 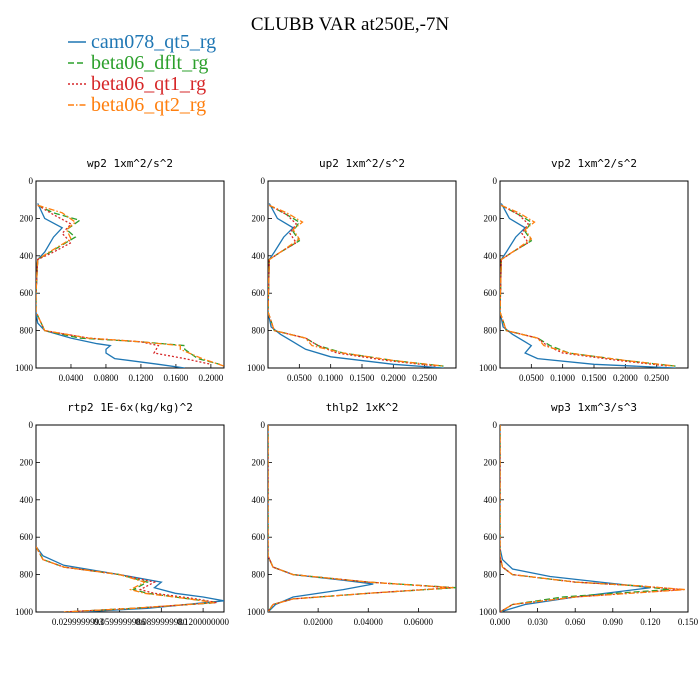 What do you see at coordinates (149, 63) in the screenshot?
I see `legend-entry: beta06_dflt_rg` at bounding box center [149, 63].